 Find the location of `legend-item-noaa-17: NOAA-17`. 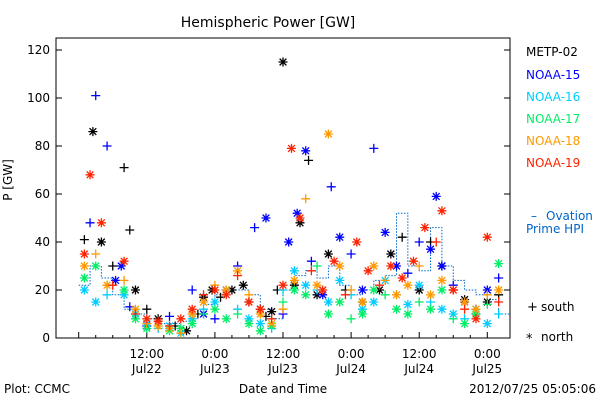

legend-item-noaa-17: NOAA-17 is located at coordinates (553, 119).